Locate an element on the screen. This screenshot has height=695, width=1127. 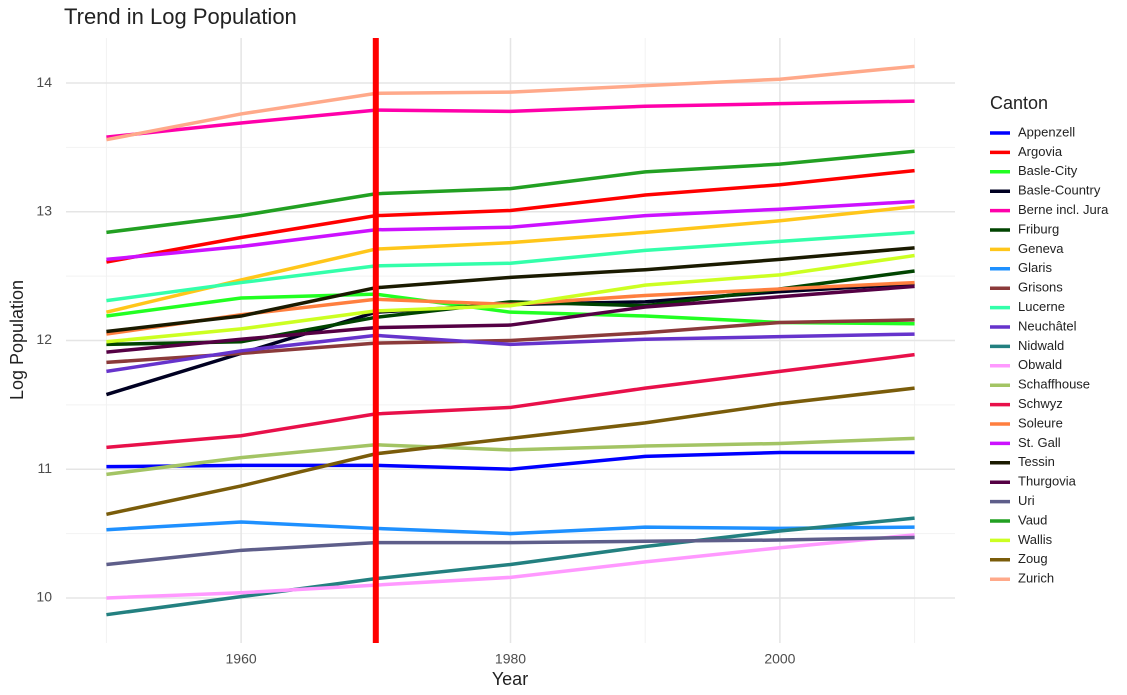
legend-label: Uri is located at coordinates (1026, 500).